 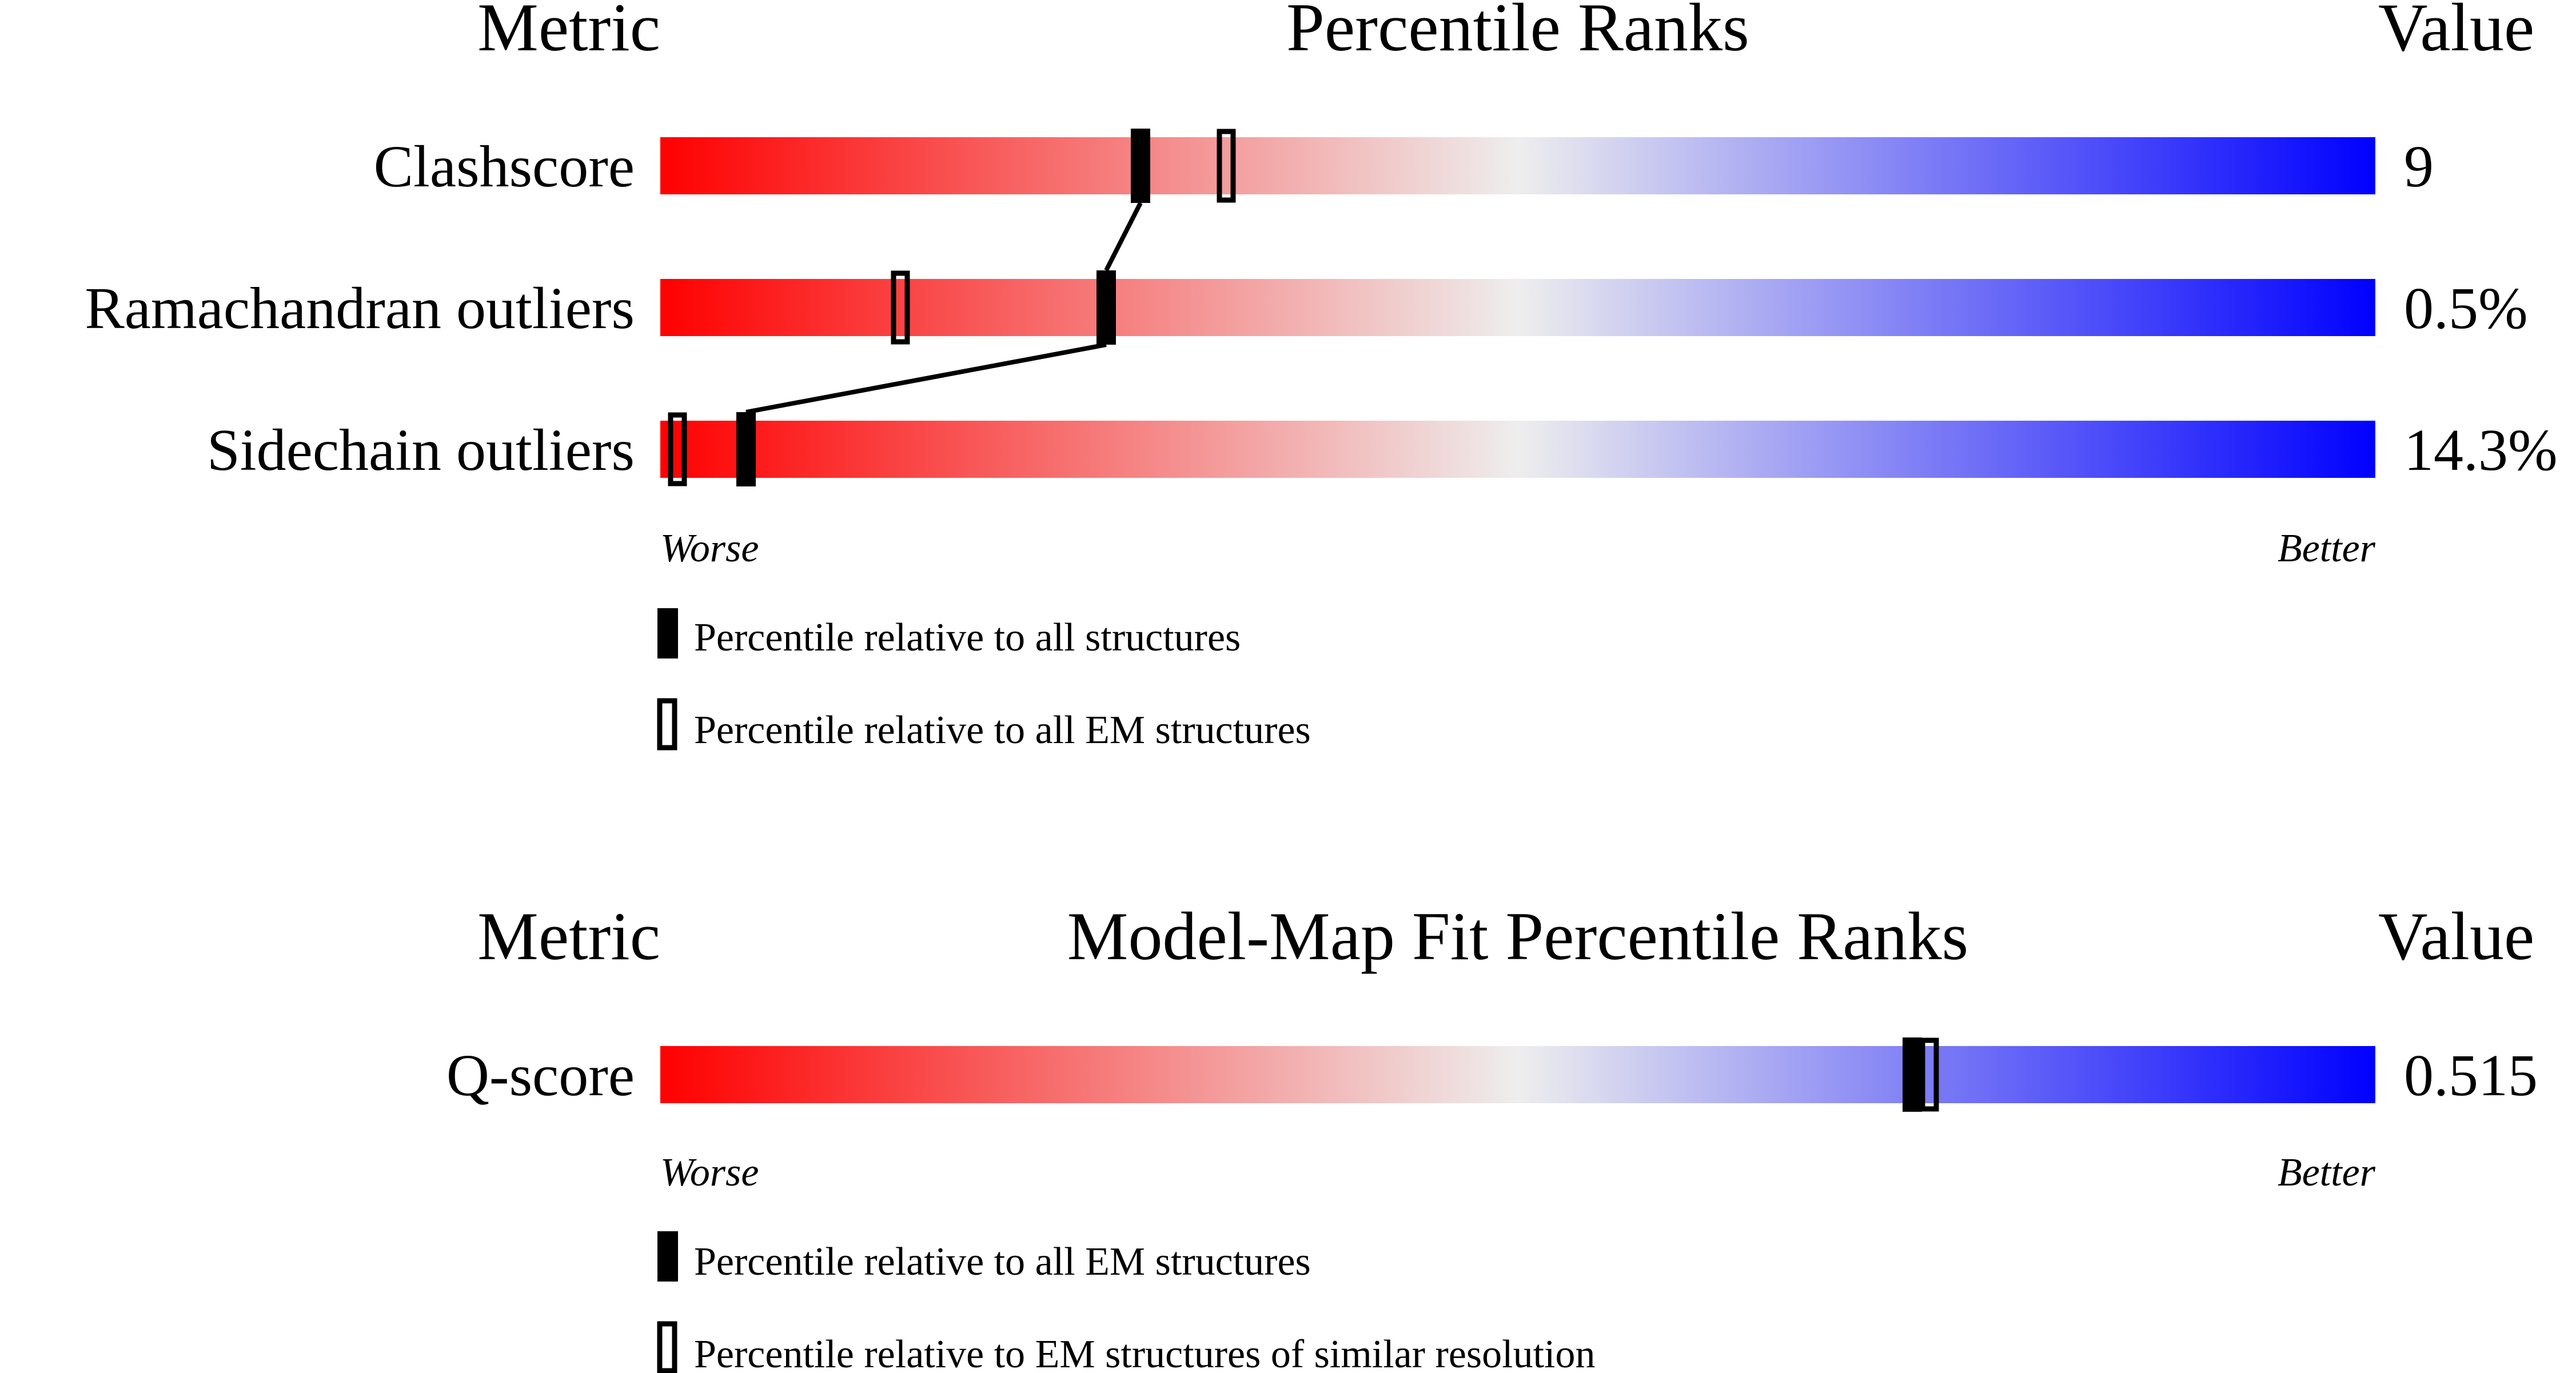 I want to click on percentile-bar-clashscore, so click(x=1517, y=165).